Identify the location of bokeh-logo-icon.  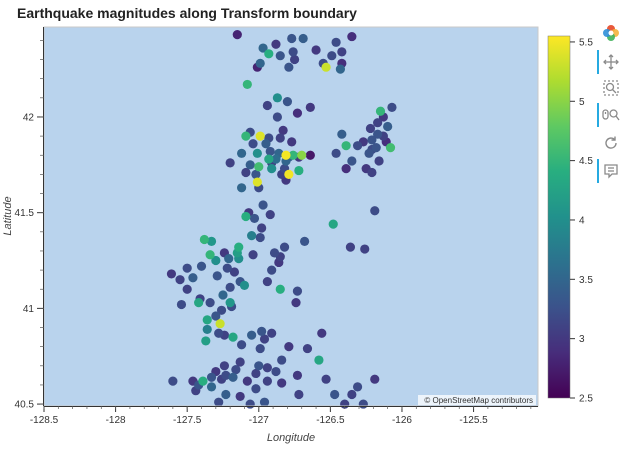
(611, 33).